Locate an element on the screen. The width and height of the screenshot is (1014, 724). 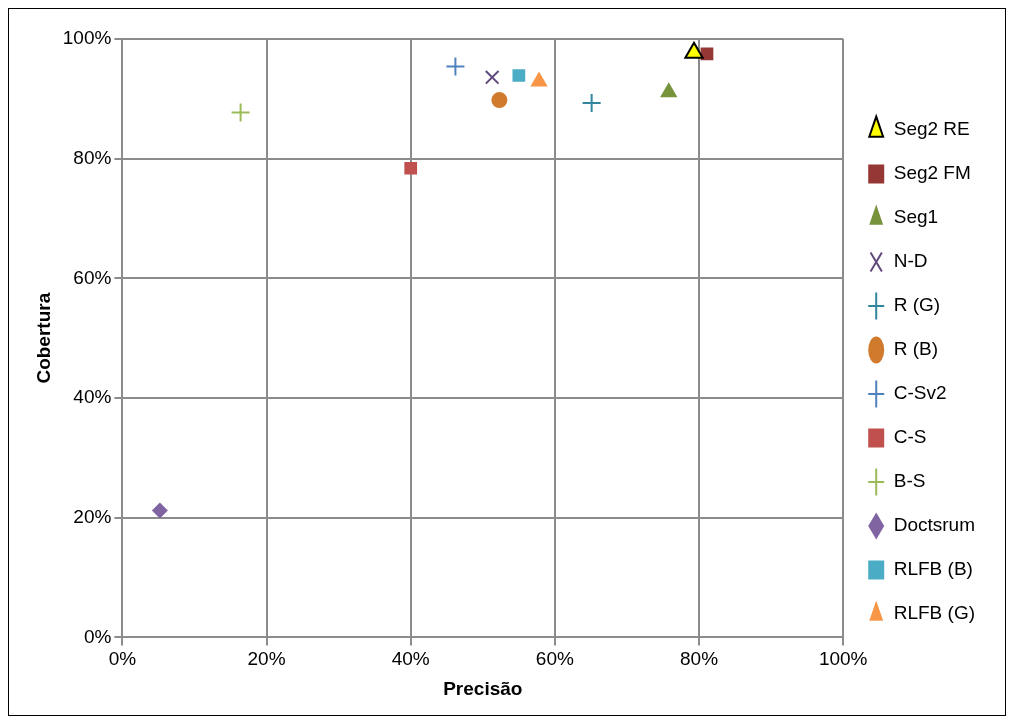
y-tick-label: 40% is located at coordinates (92, 397).